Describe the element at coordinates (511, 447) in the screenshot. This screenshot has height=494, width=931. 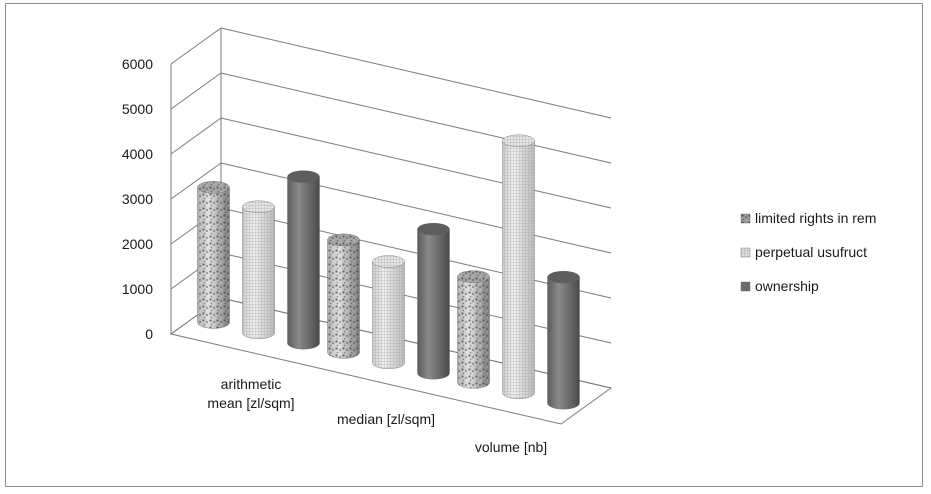
I see `category-label: volume [nb]` at that location.